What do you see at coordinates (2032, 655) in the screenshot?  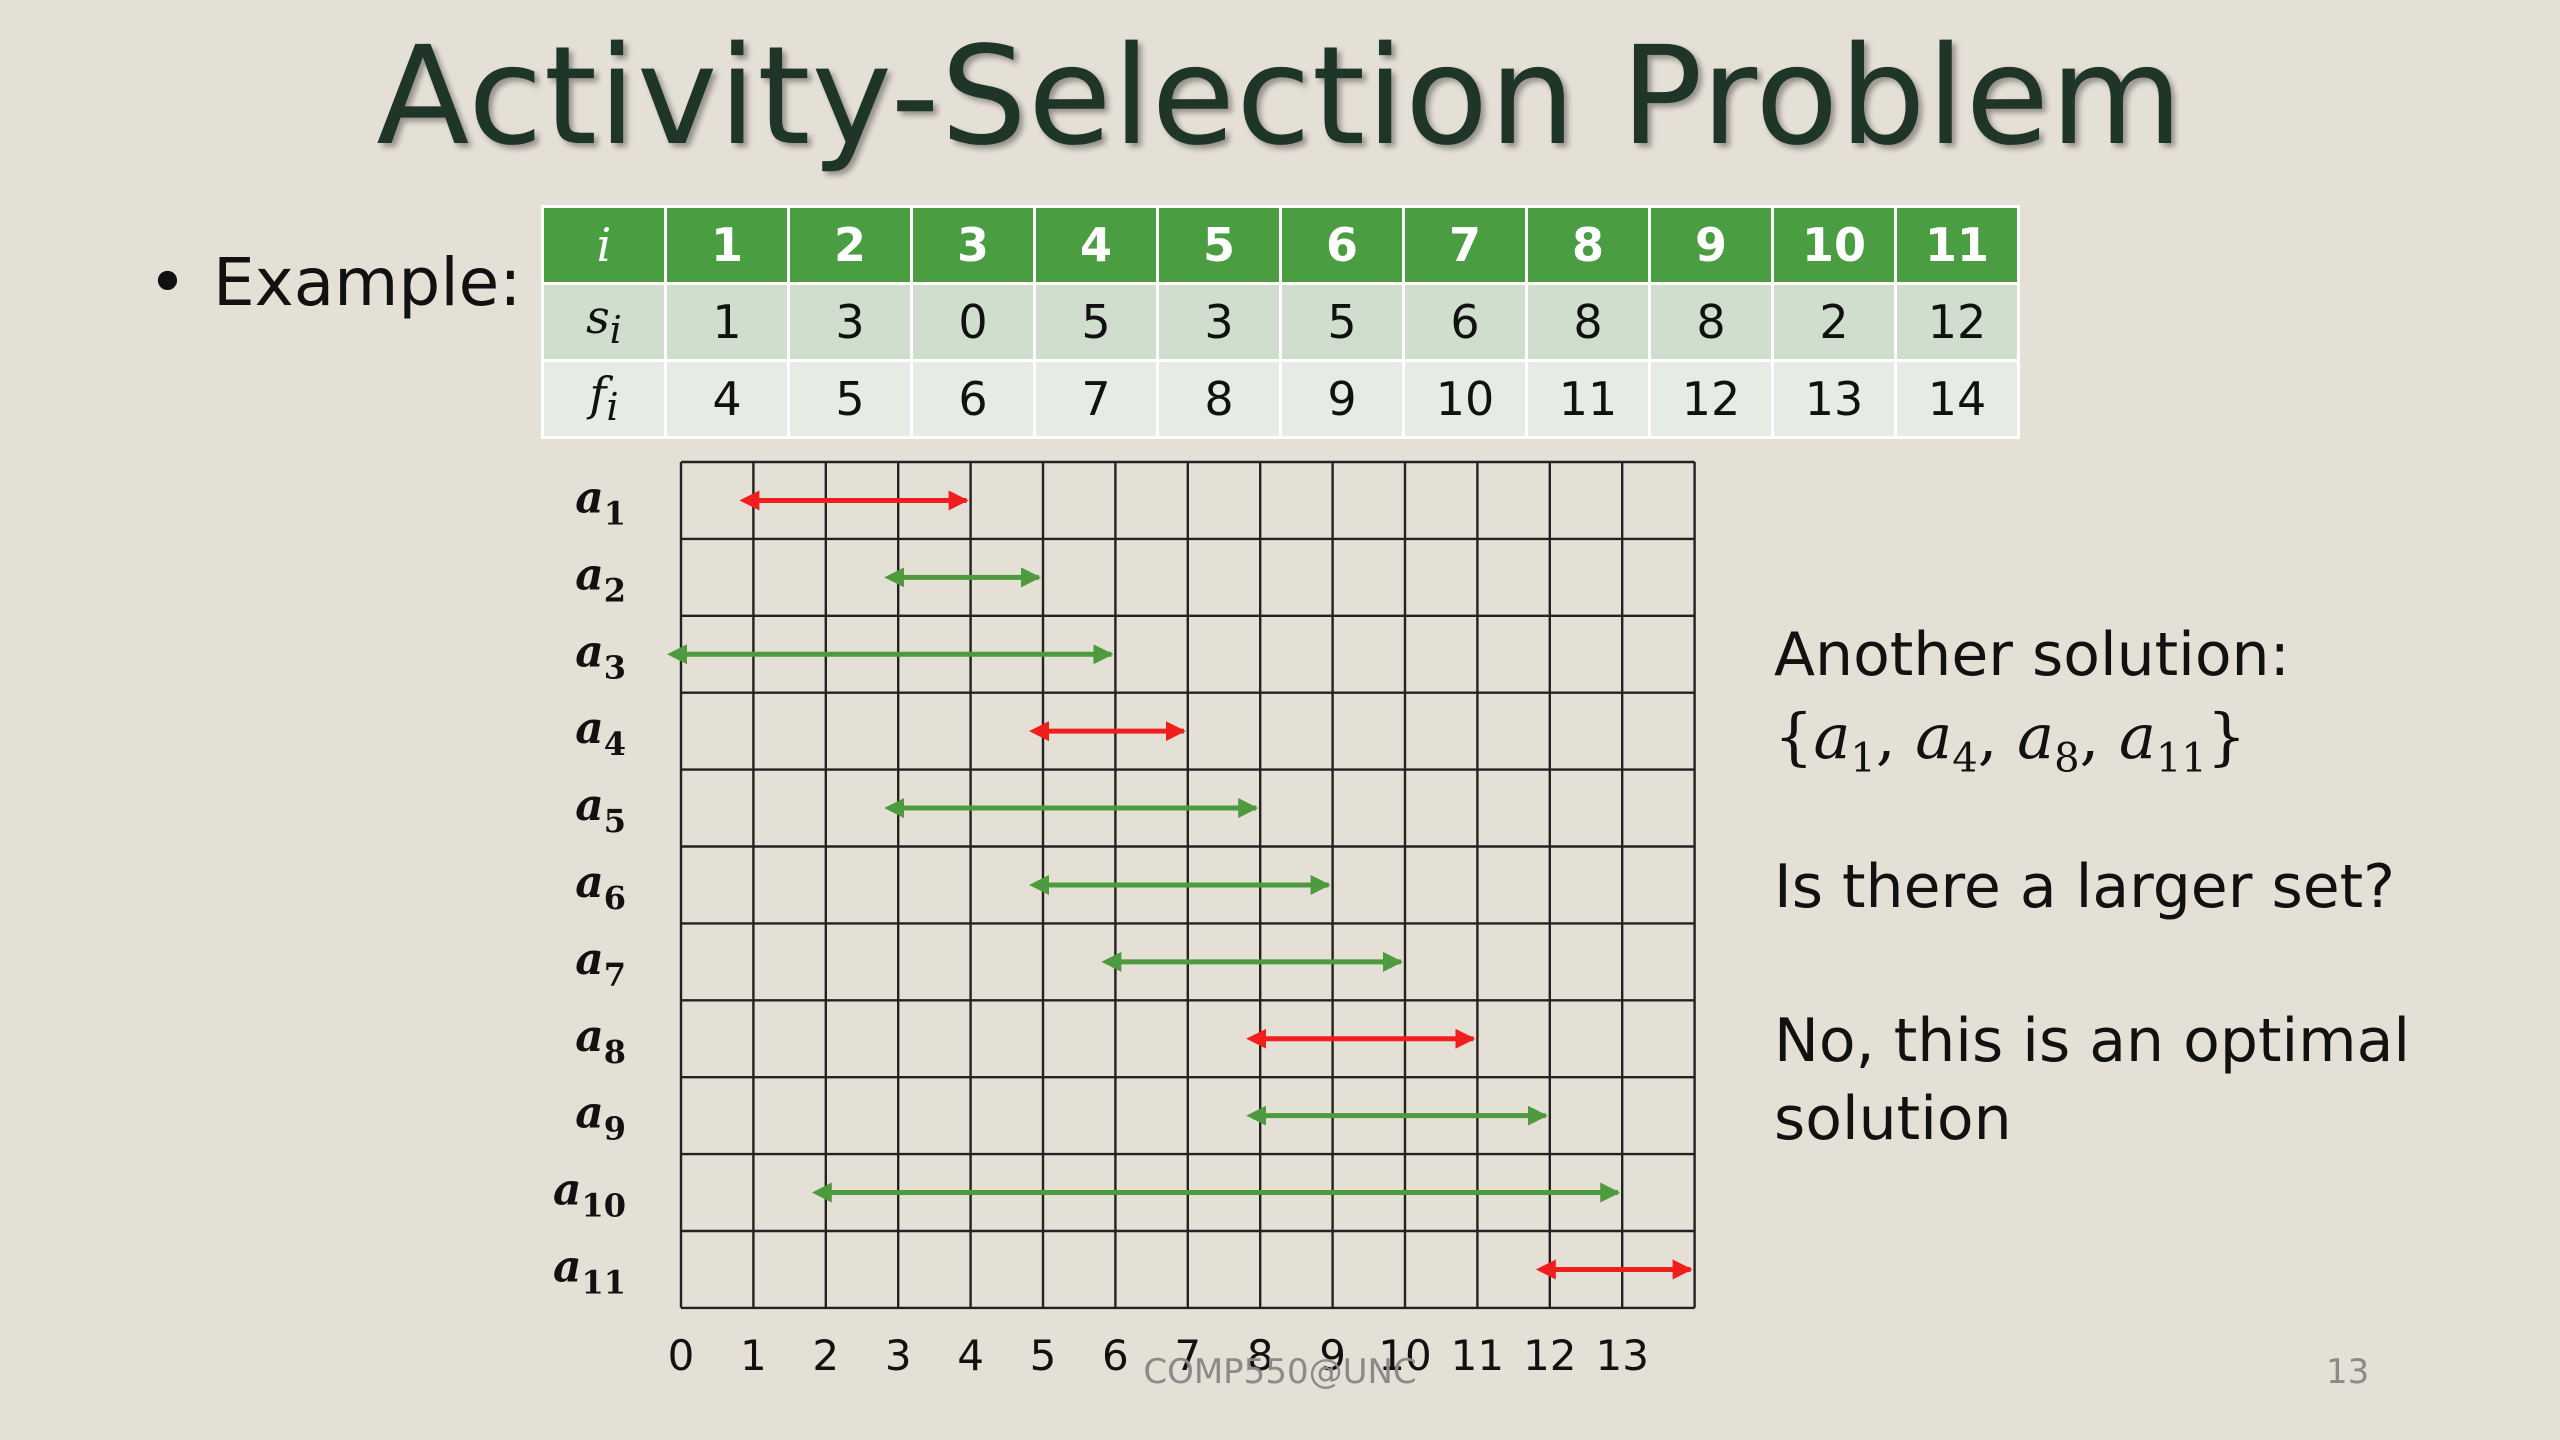 I see `another-solution-text: Another solution:` at bounding box center [2032, 655].